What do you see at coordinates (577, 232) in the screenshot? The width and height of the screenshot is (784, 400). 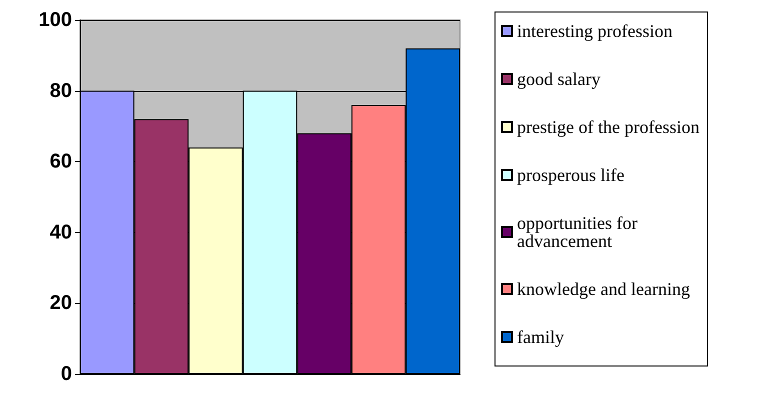 I see `legend-label: opportunities for advancement` at bounding box center [577, 232].